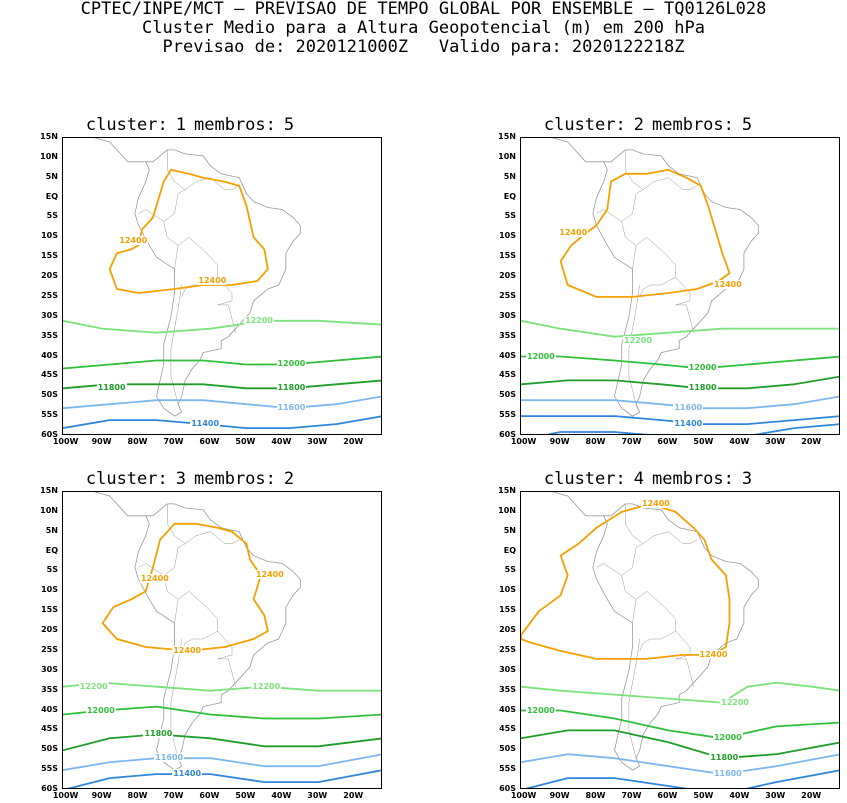  I want to click on contour-label: 11400, so click(205, 424).